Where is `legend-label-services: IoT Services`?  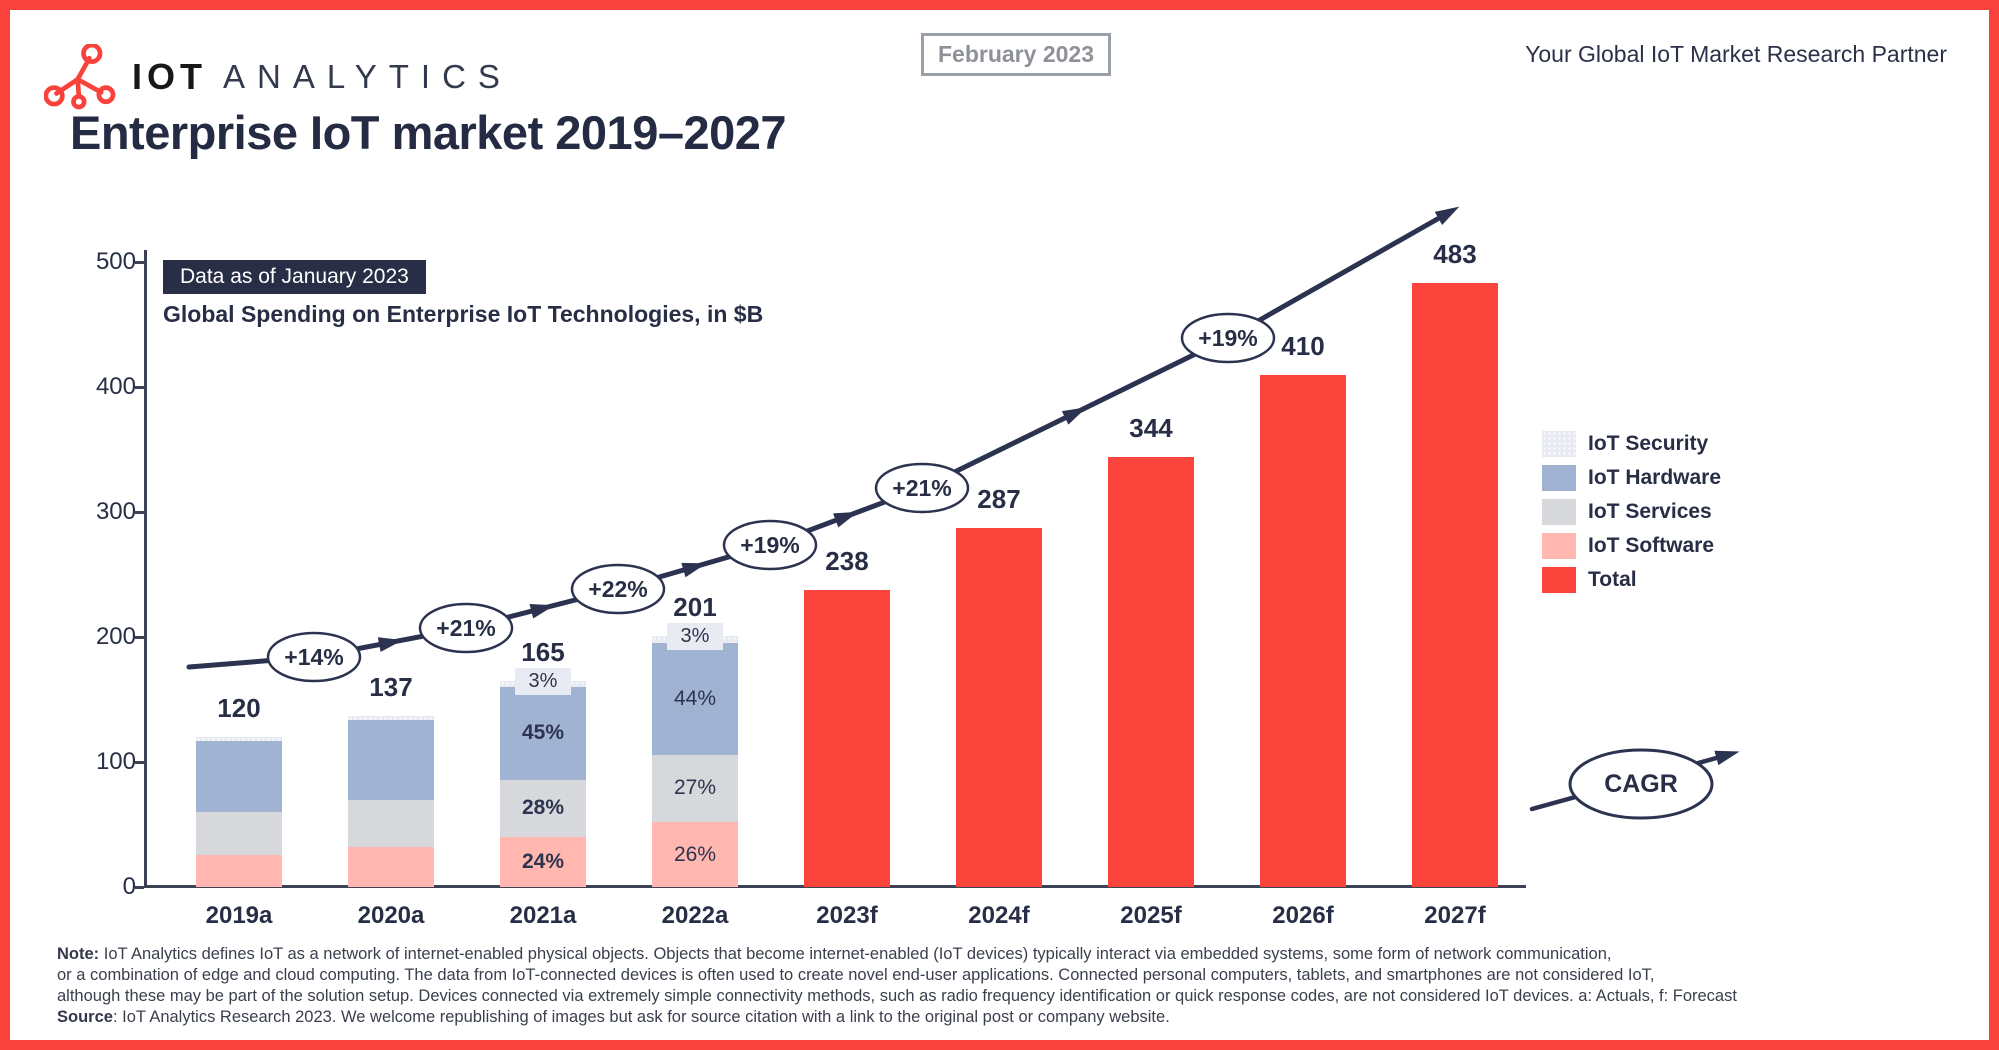
legend-label-services: IoT Services is located at coordinates (1650, 511).